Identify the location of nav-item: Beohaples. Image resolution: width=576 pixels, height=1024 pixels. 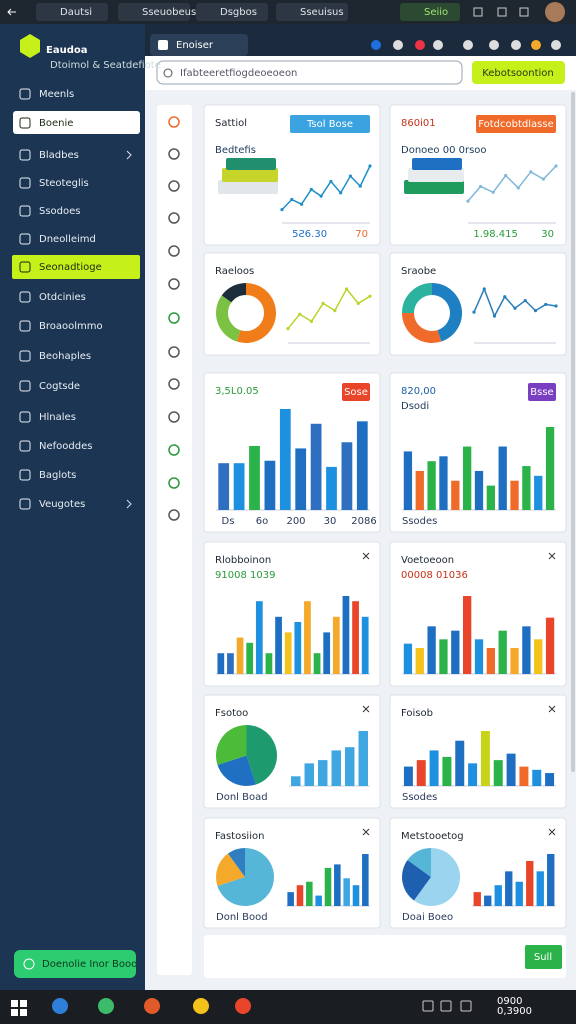
(65, 356).